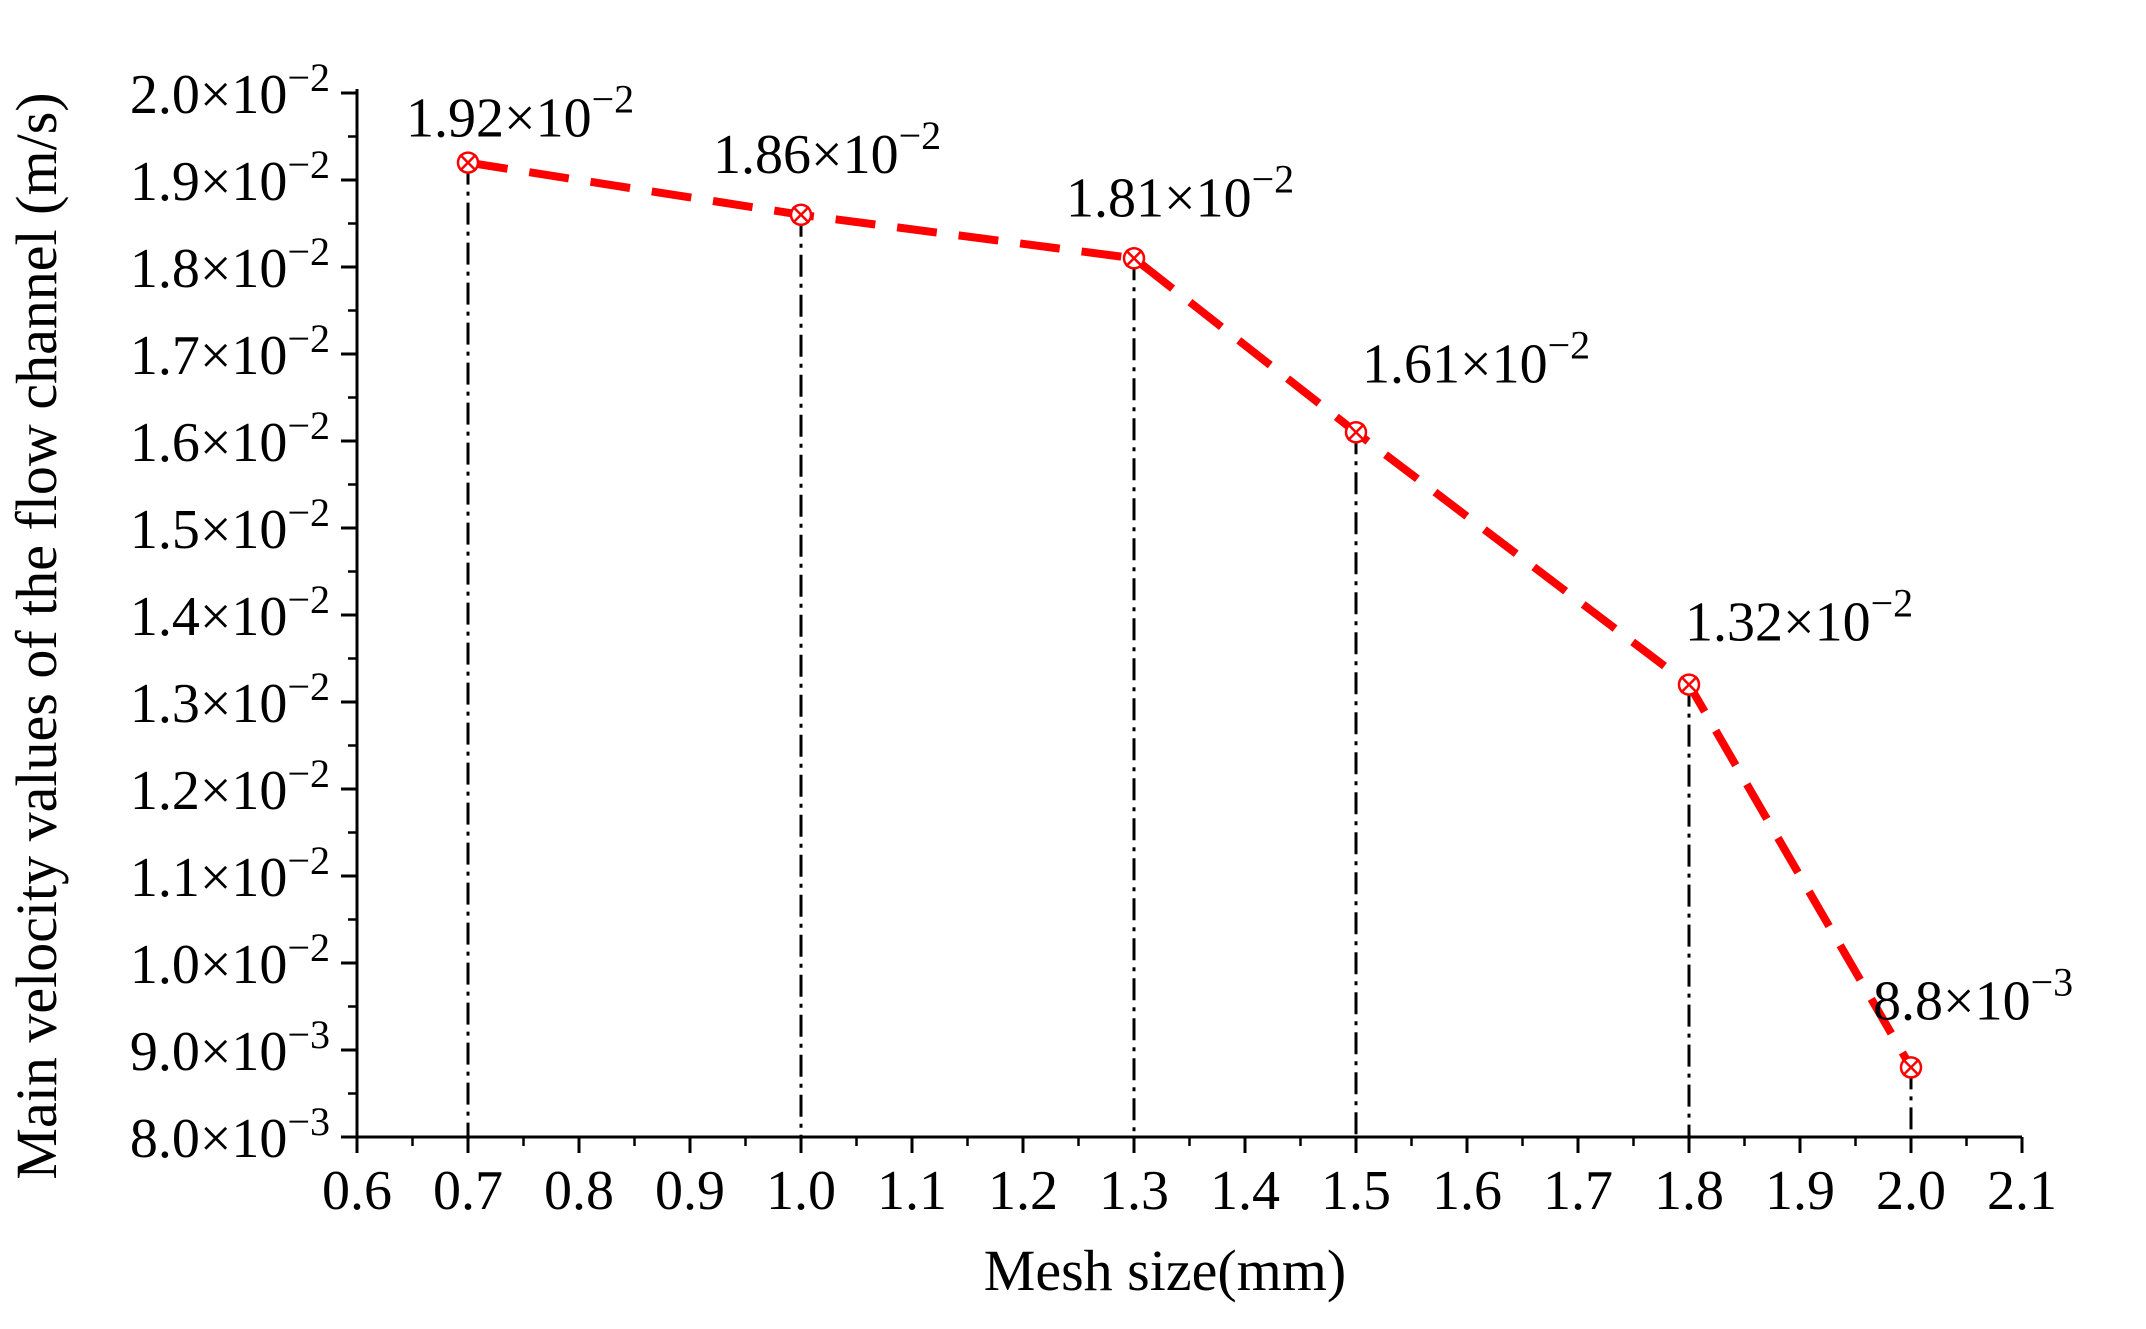 The height and width of the screenshot is (1329, 2146). I want to click on data-label: 1.86×10⁻², so click(827, 149).